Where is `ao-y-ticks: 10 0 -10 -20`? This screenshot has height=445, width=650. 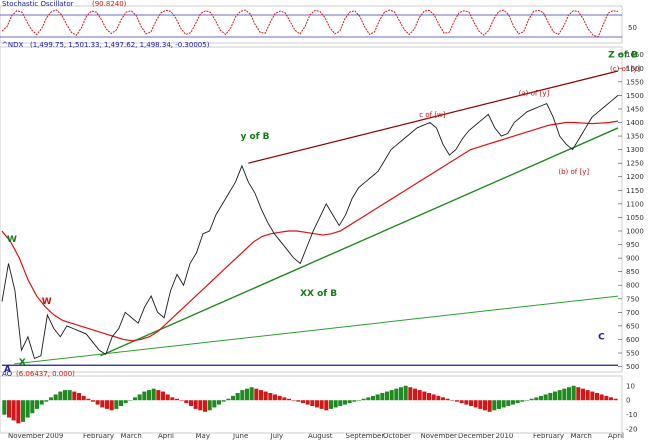
ao-y-ticks: 10 0 -10 -20 is located at coordinates (631, 407).